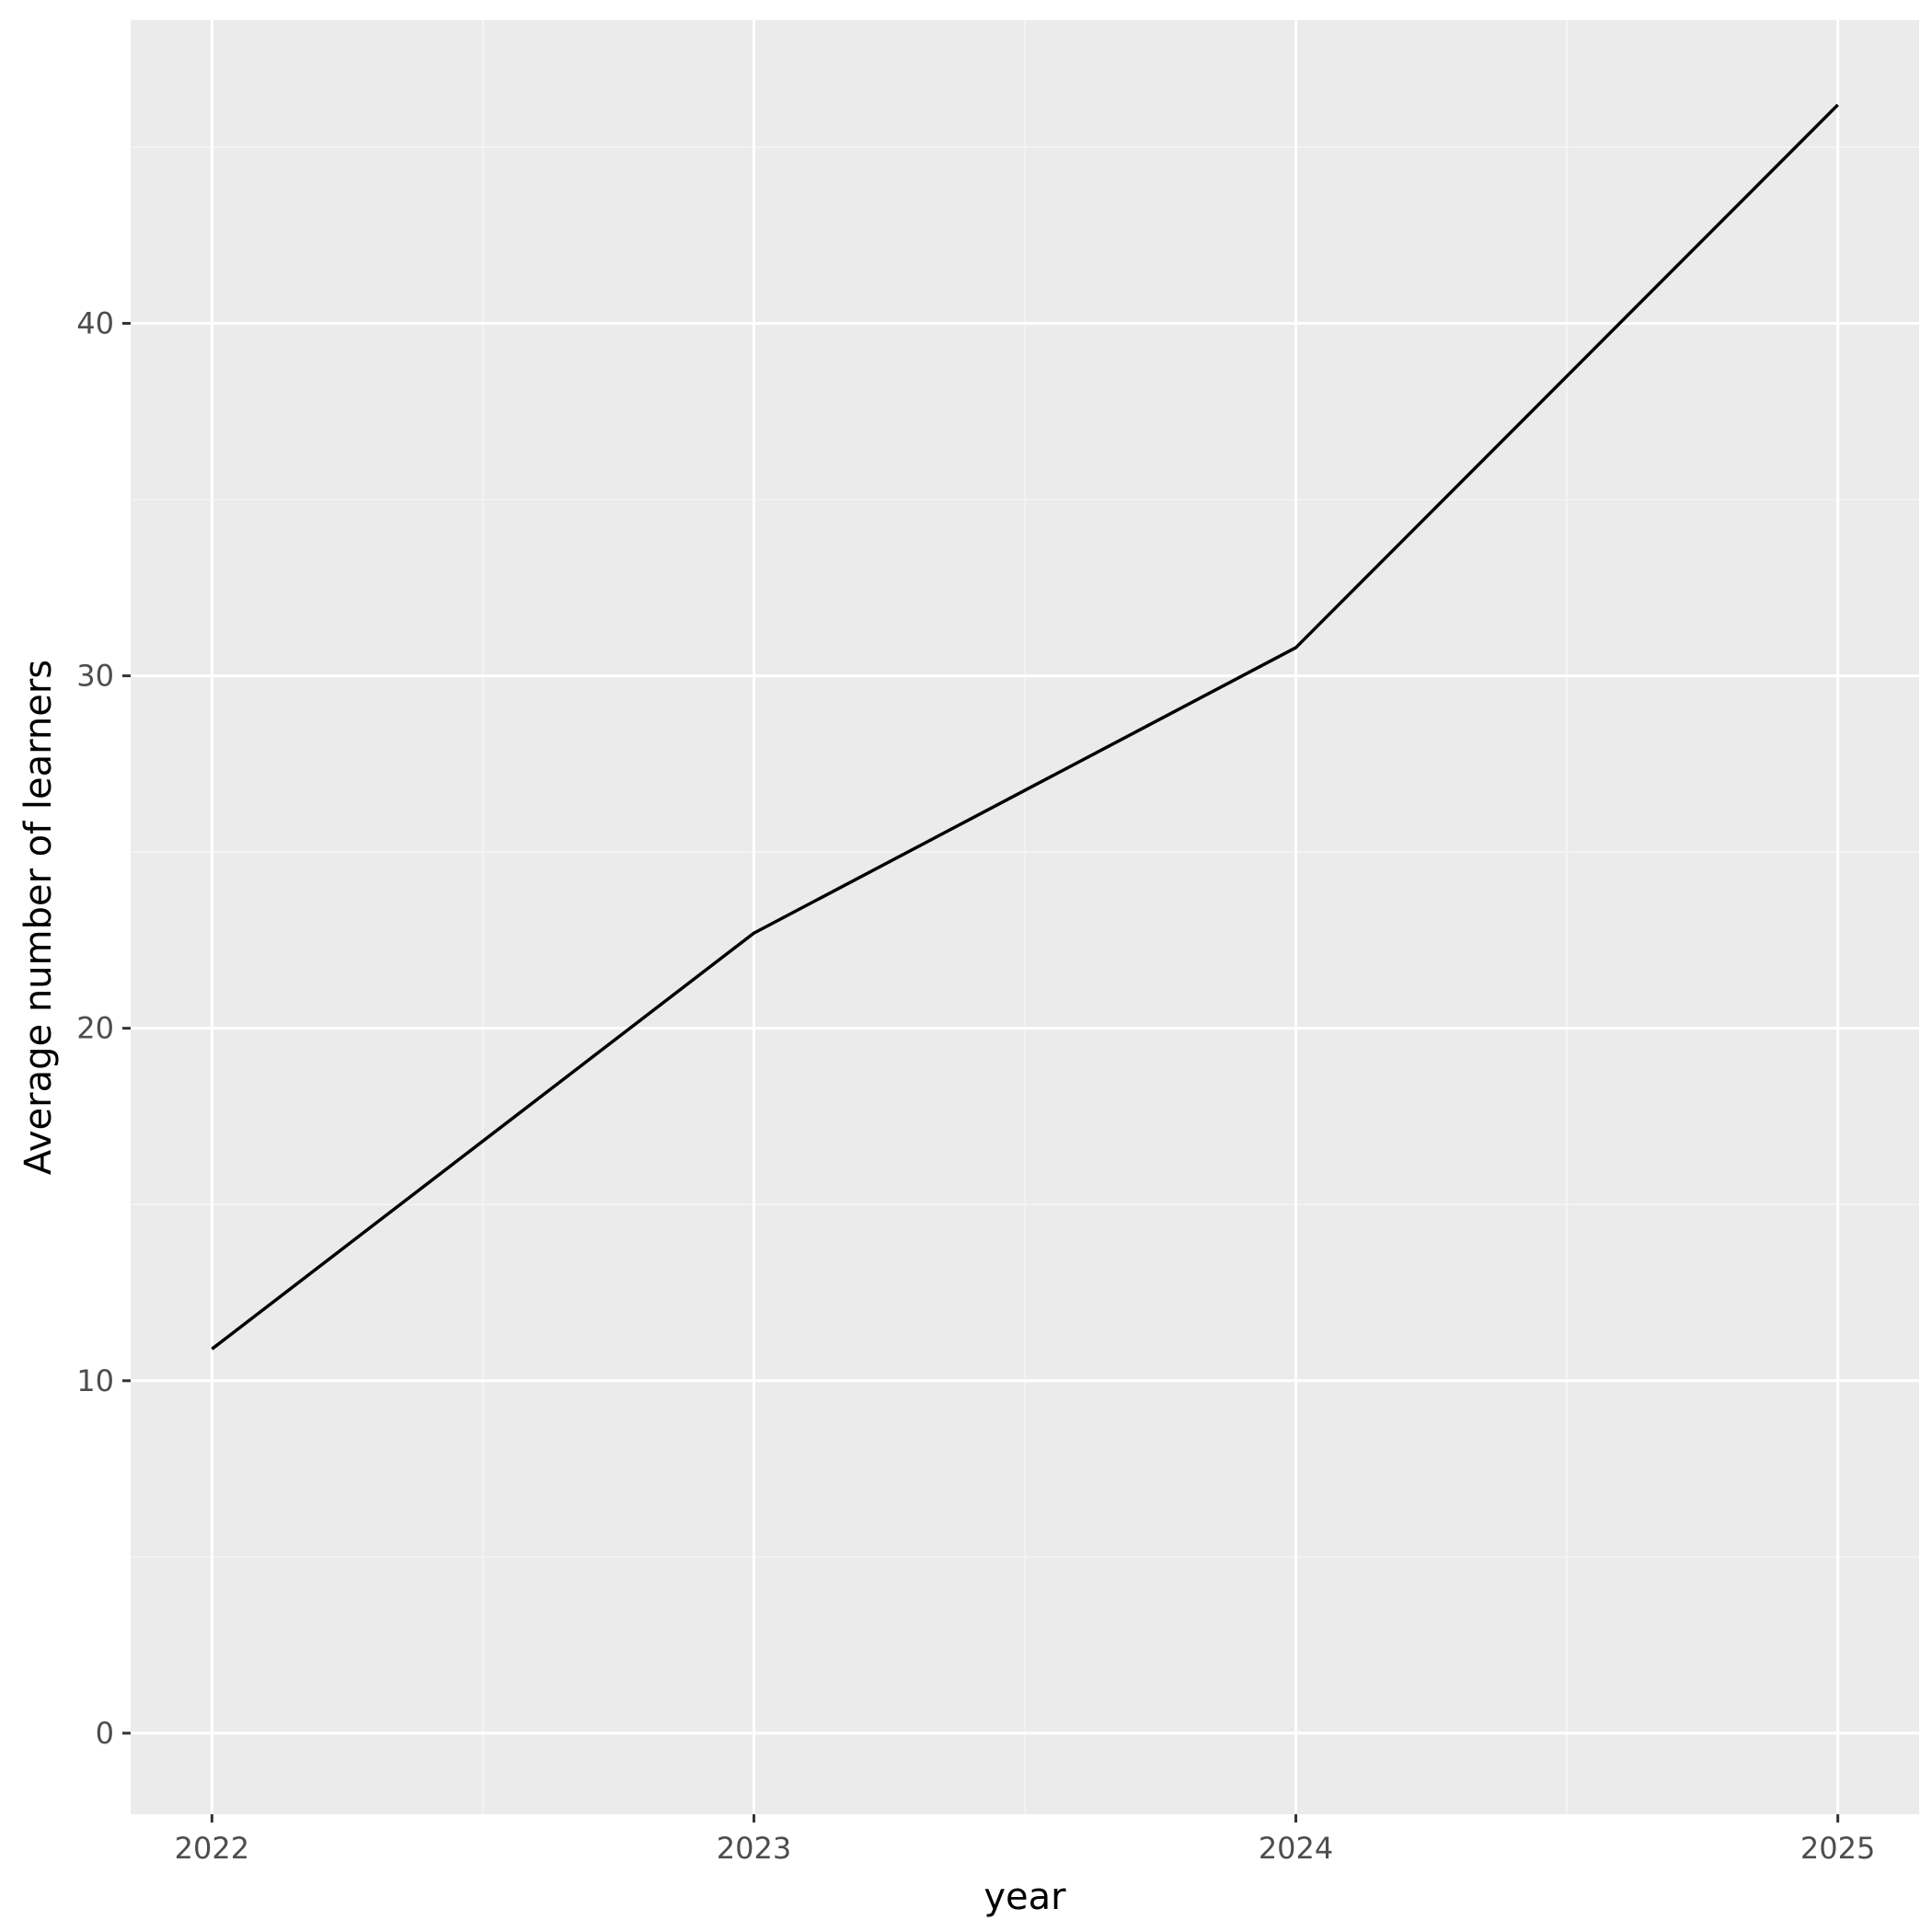  What do you see at coordinates (95, 322) in the screenshot?
I see `y-tick-label: 40` at bounding box center [95, 322].